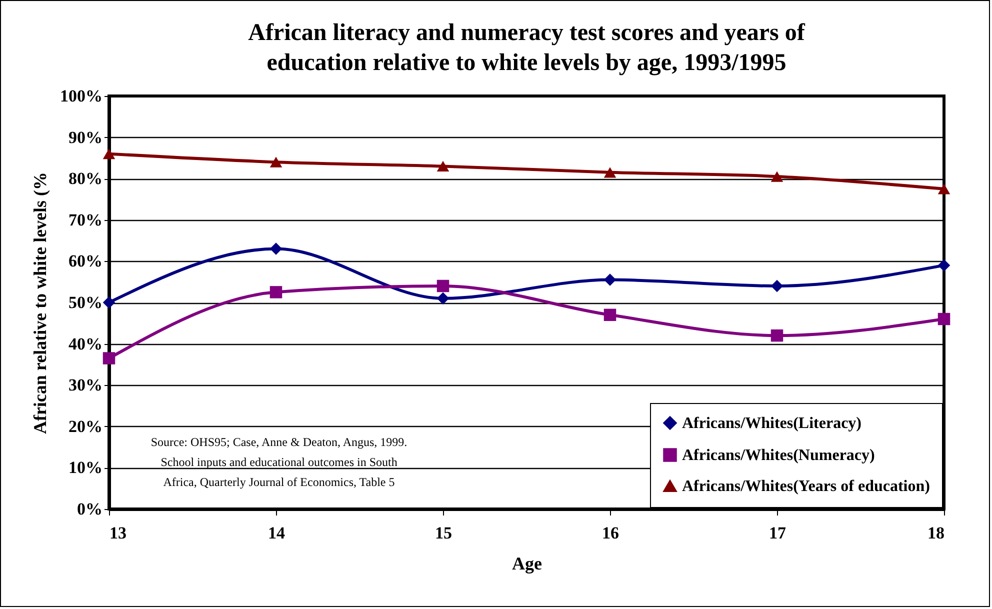 The width and height of the screenshot is (992, 609). Describe the element at coordinates (277, 533) in the screenshot. I see `x-tick-label: 14` at that location.